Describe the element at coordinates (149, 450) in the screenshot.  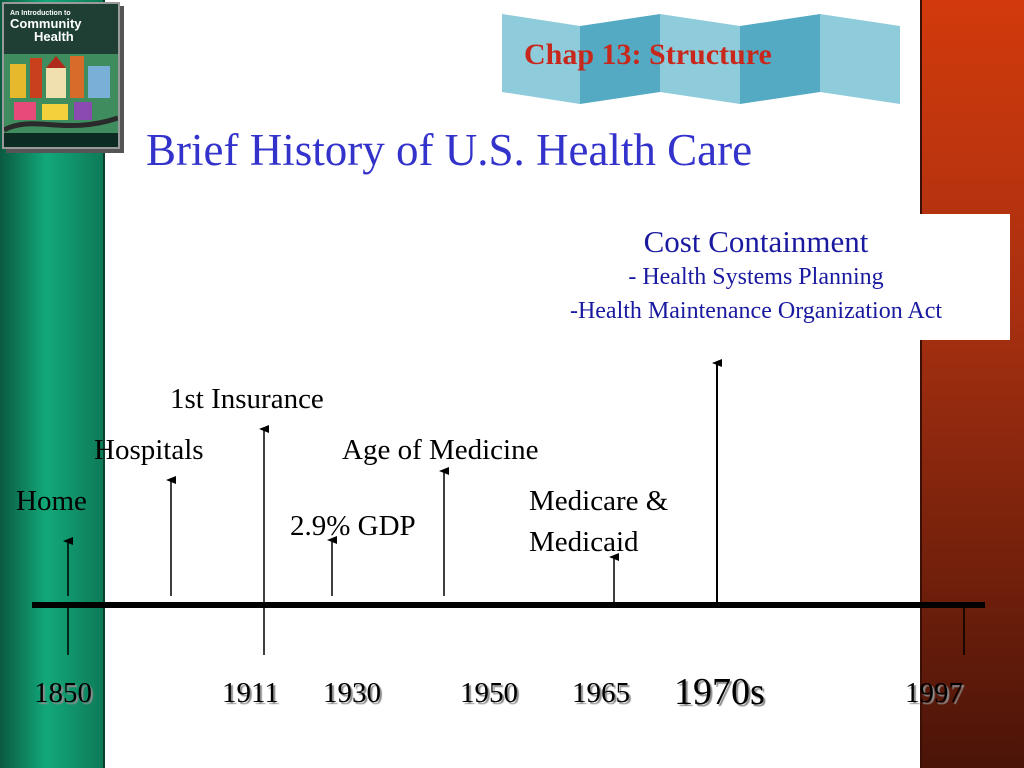
I see `event-hospitals: Hospitals` at that location.